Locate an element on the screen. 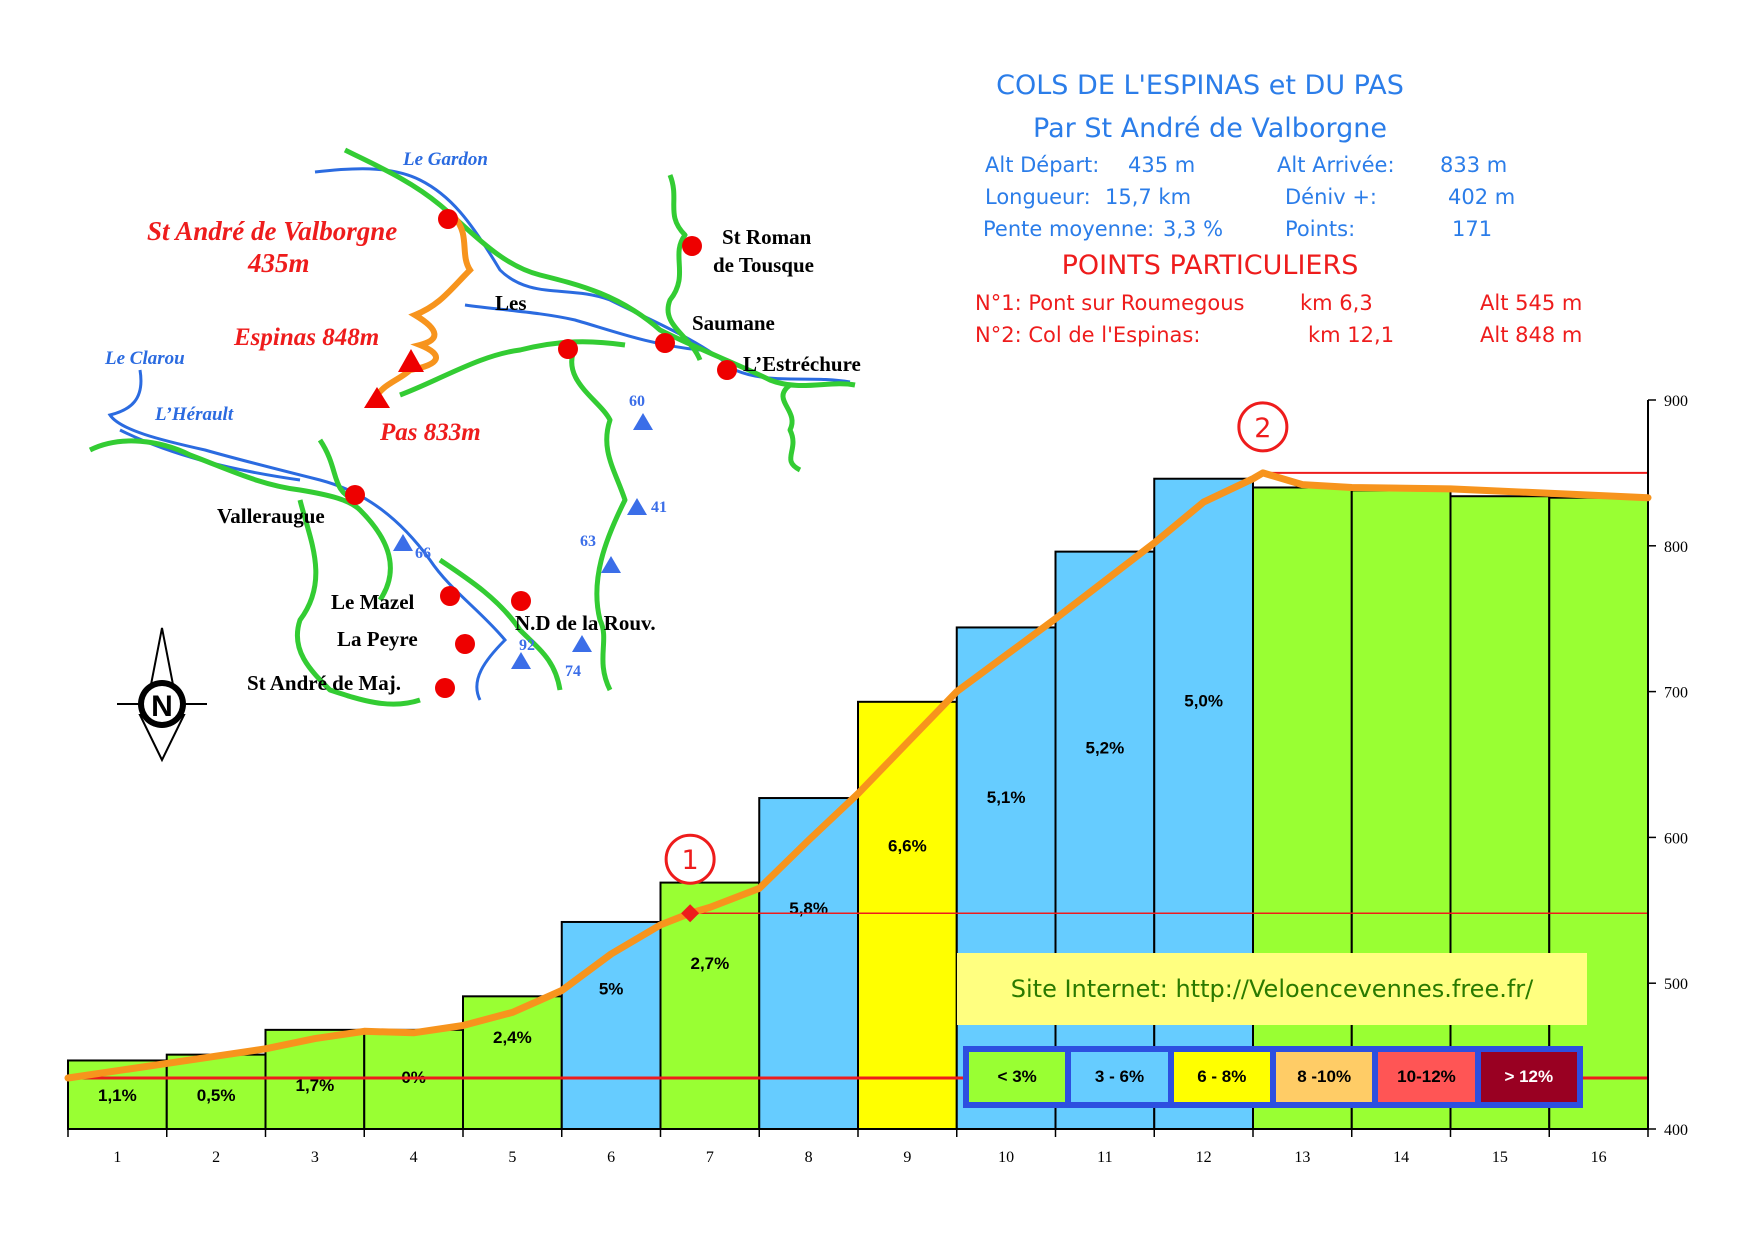 This screenshot has height=1240, width=1754. y-tick-label-600: 600 is located at coordinates (1676, 838).